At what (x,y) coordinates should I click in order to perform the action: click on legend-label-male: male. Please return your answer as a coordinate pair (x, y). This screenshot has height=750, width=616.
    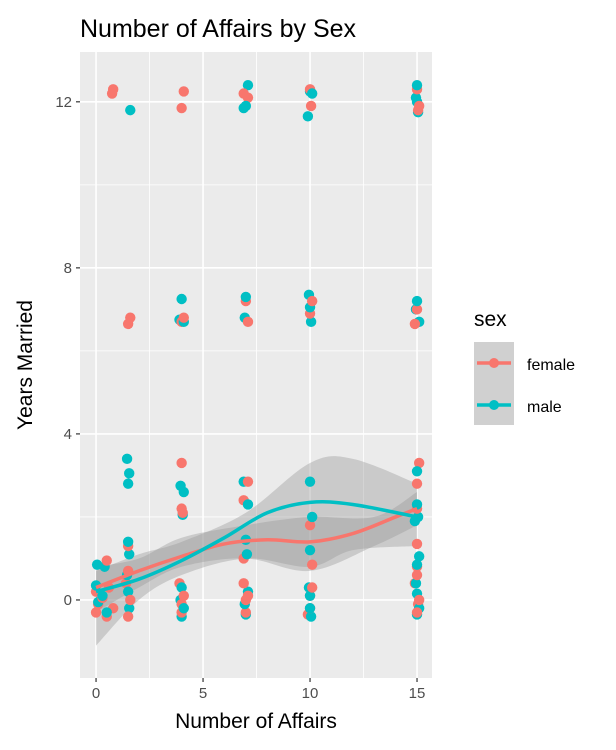
    Looking at the image, I should click on (544, 407).